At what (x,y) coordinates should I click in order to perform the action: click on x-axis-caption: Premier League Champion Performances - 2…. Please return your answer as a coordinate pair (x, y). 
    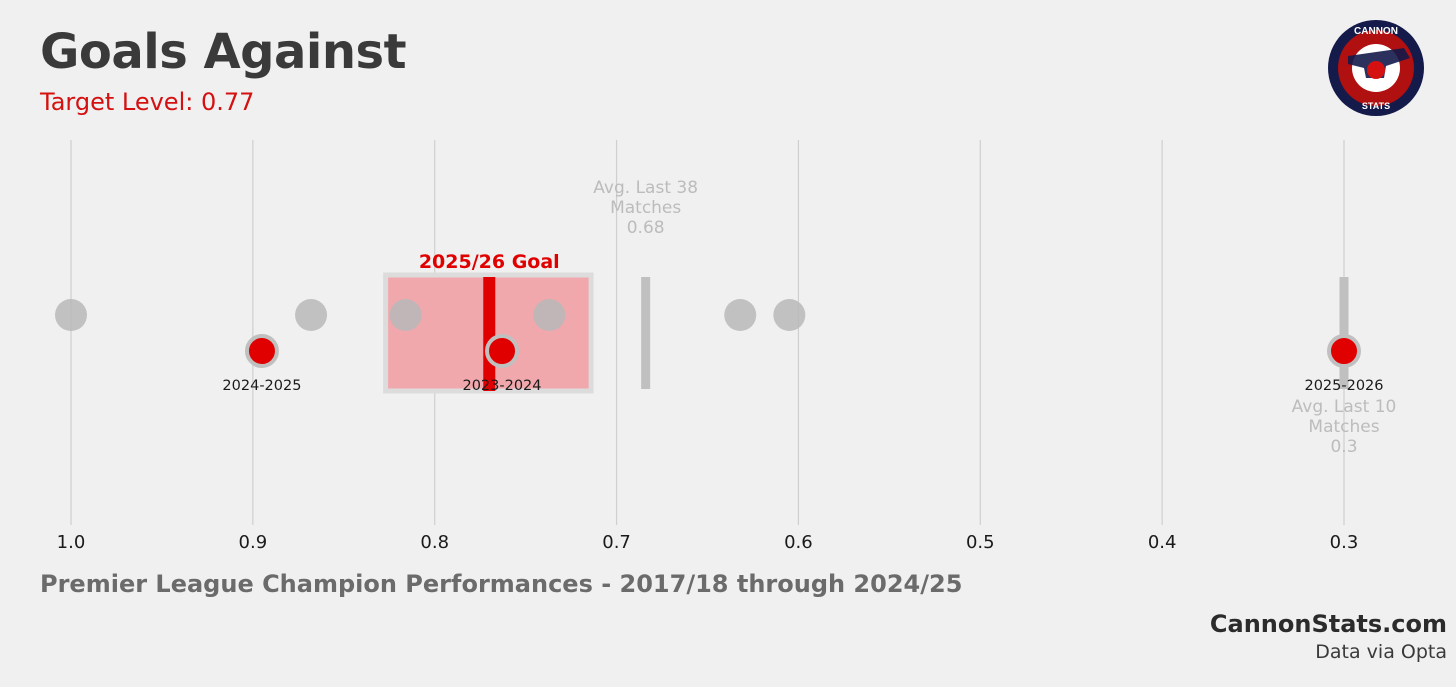
    Looking at the image, I should click on (501, 584).